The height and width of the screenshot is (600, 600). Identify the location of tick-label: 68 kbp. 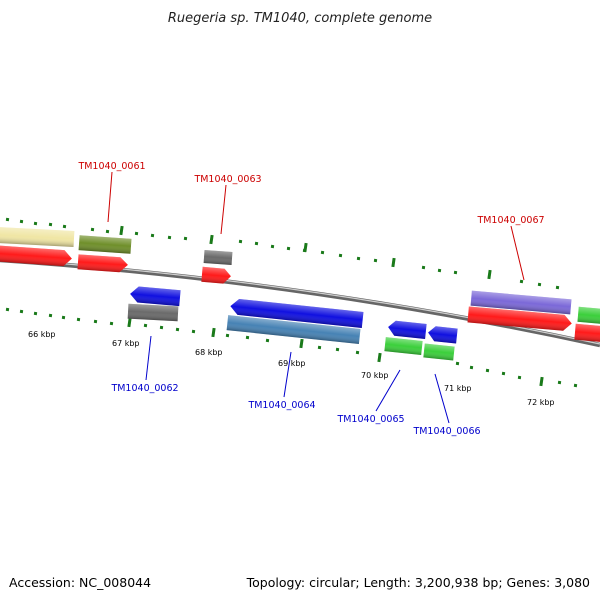
(209, 352).